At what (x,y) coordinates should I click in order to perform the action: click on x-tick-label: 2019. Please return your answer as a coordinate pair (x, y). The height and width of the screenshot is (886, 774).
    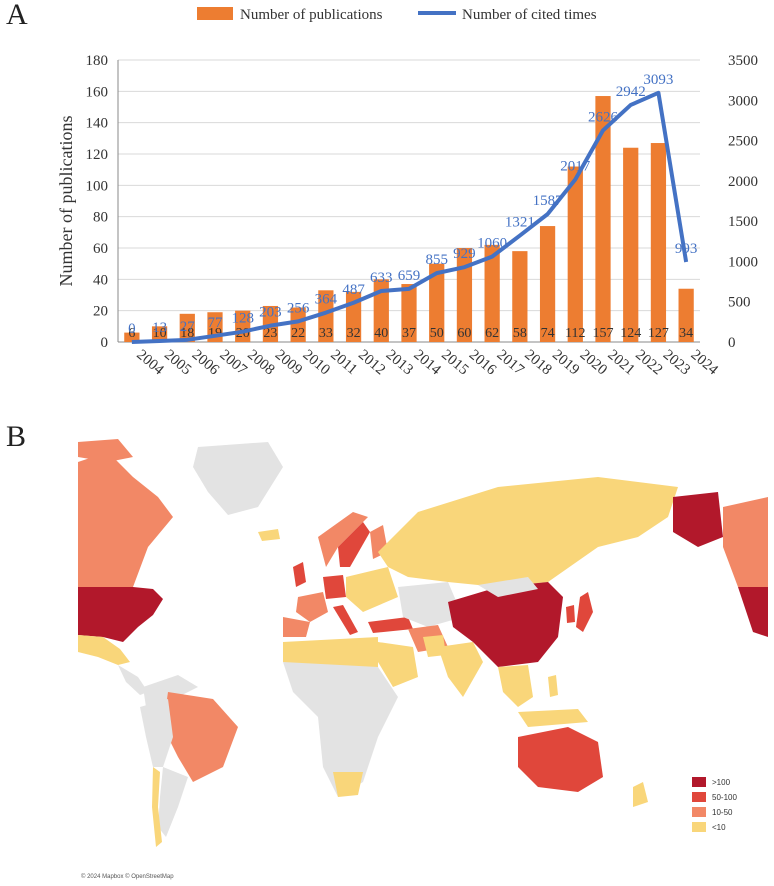
    Looking at the image, I should click on (565, 363).